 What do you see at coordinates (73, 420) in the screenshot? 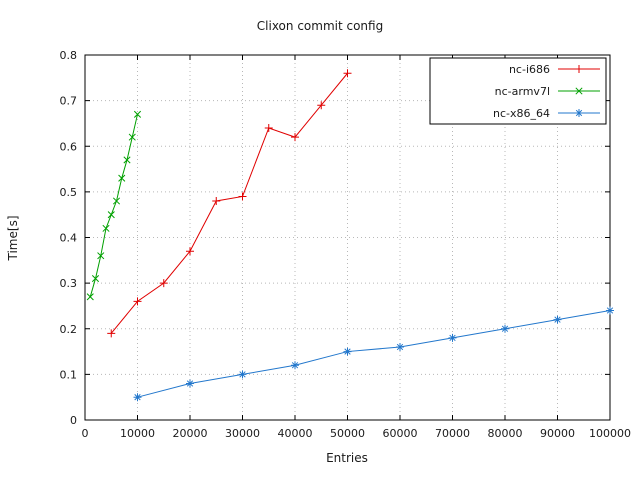
I see `y-tick-label: 0` at bounding box center [73, 420].